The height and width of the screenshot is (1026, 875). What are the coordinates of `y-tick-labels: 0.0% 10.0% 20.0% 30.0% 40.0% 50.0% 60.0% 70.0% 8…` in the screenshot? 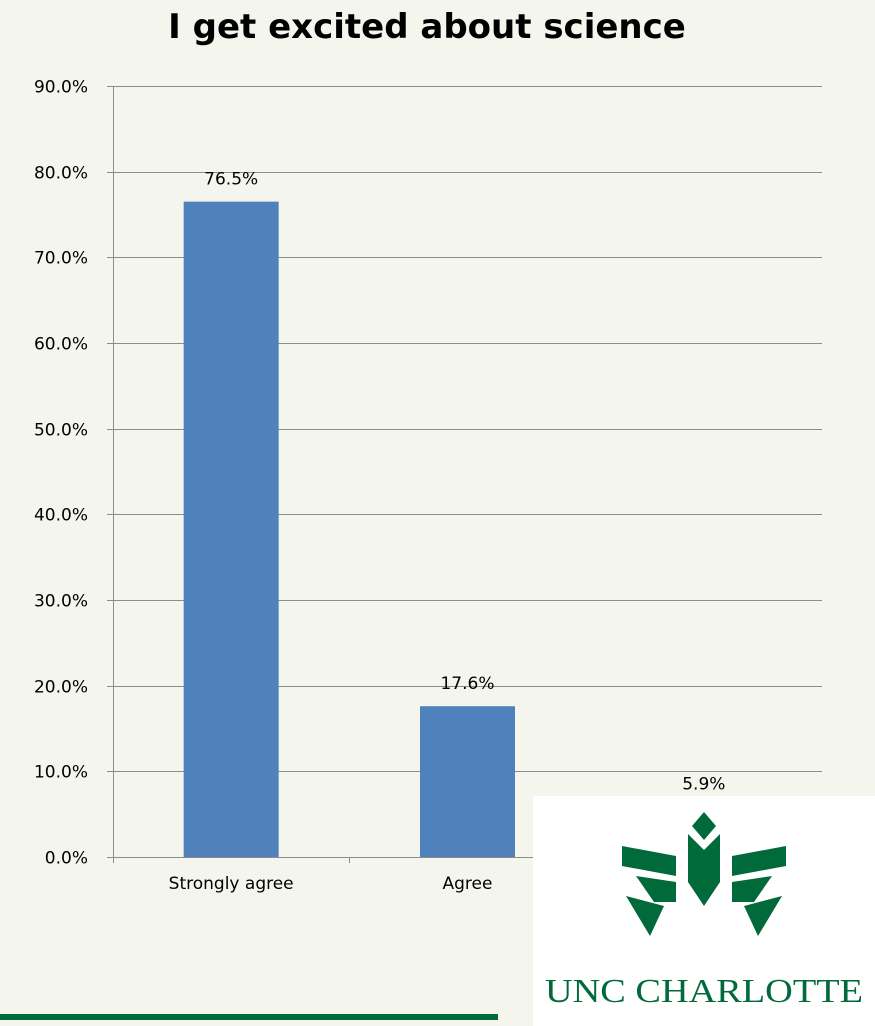 It's located at (61, 473).